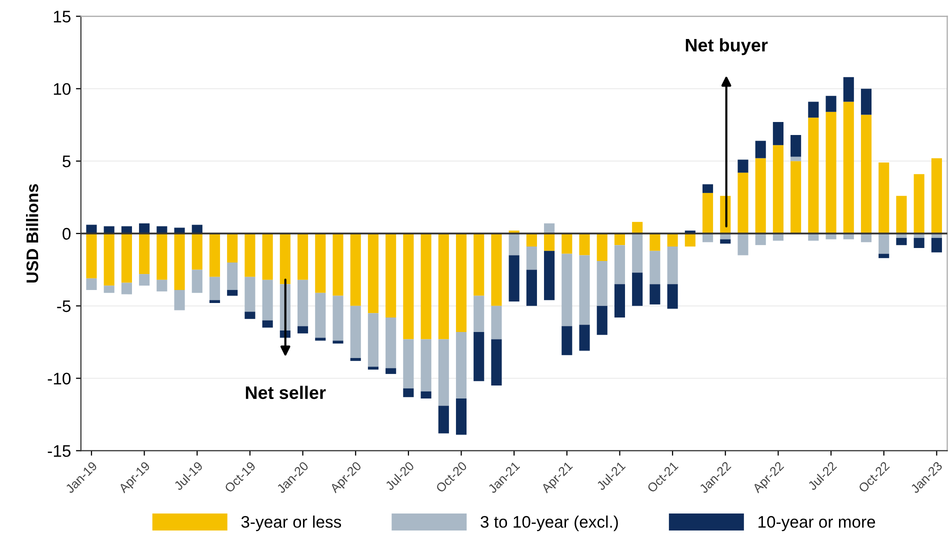 This screenshot has width=952, height=543. Describe the element at coordinates (63, 306) in the screenshot. I see `y-tick-label: -5` at that location.